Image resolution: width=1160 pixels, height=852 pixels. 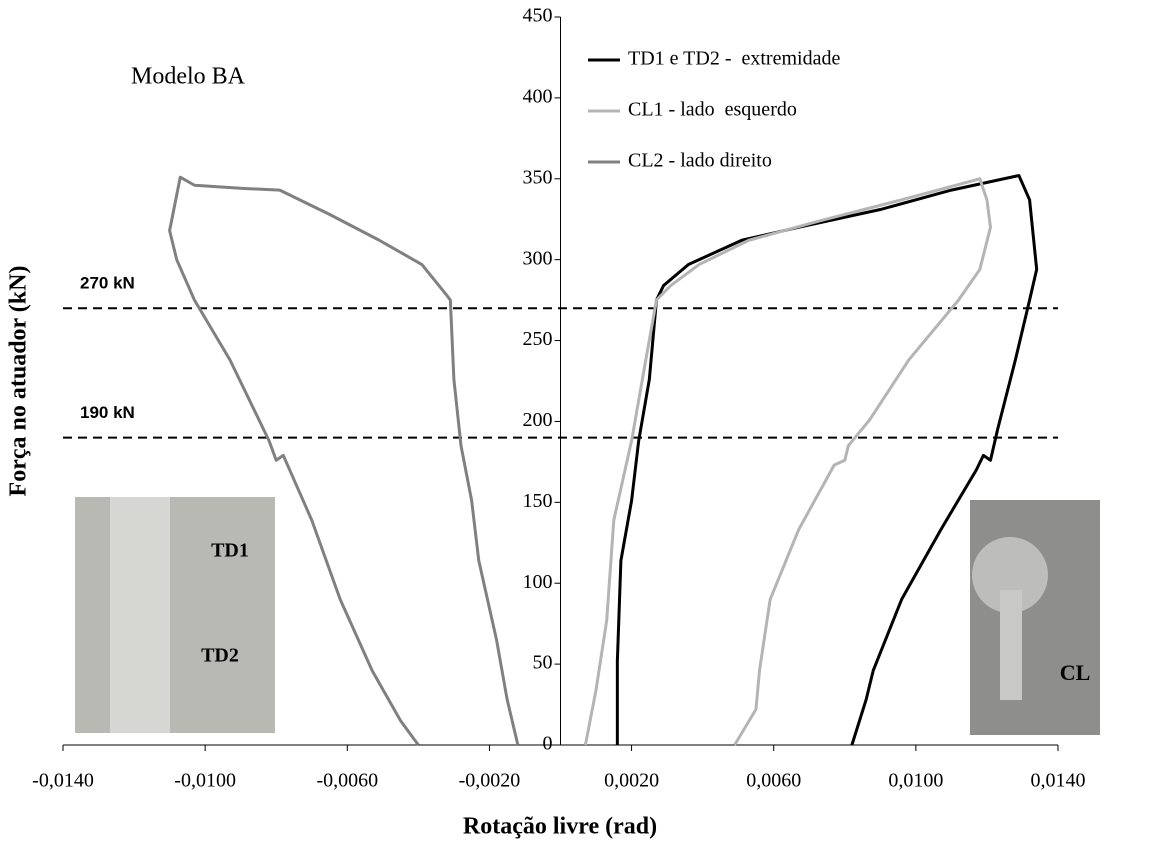 I want to click on y-tick-label: 350, so click(x=538, y=177).